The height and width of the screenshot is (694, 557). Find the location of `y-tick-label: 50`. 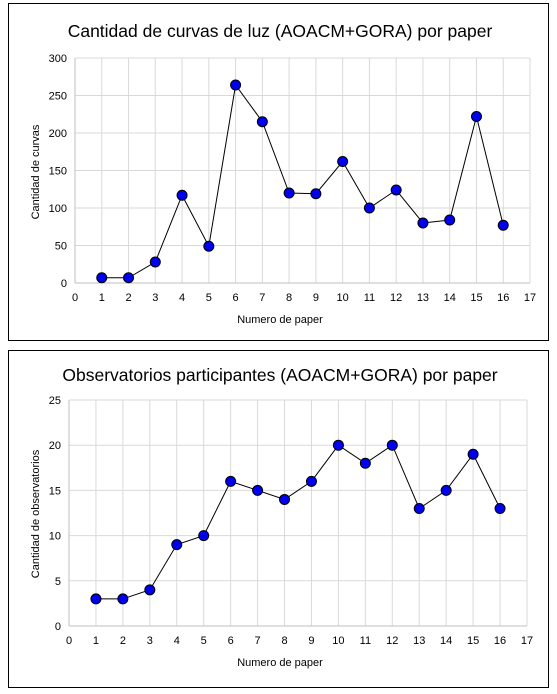

y-tick-label: 50 is located at coordinates (61, 247).